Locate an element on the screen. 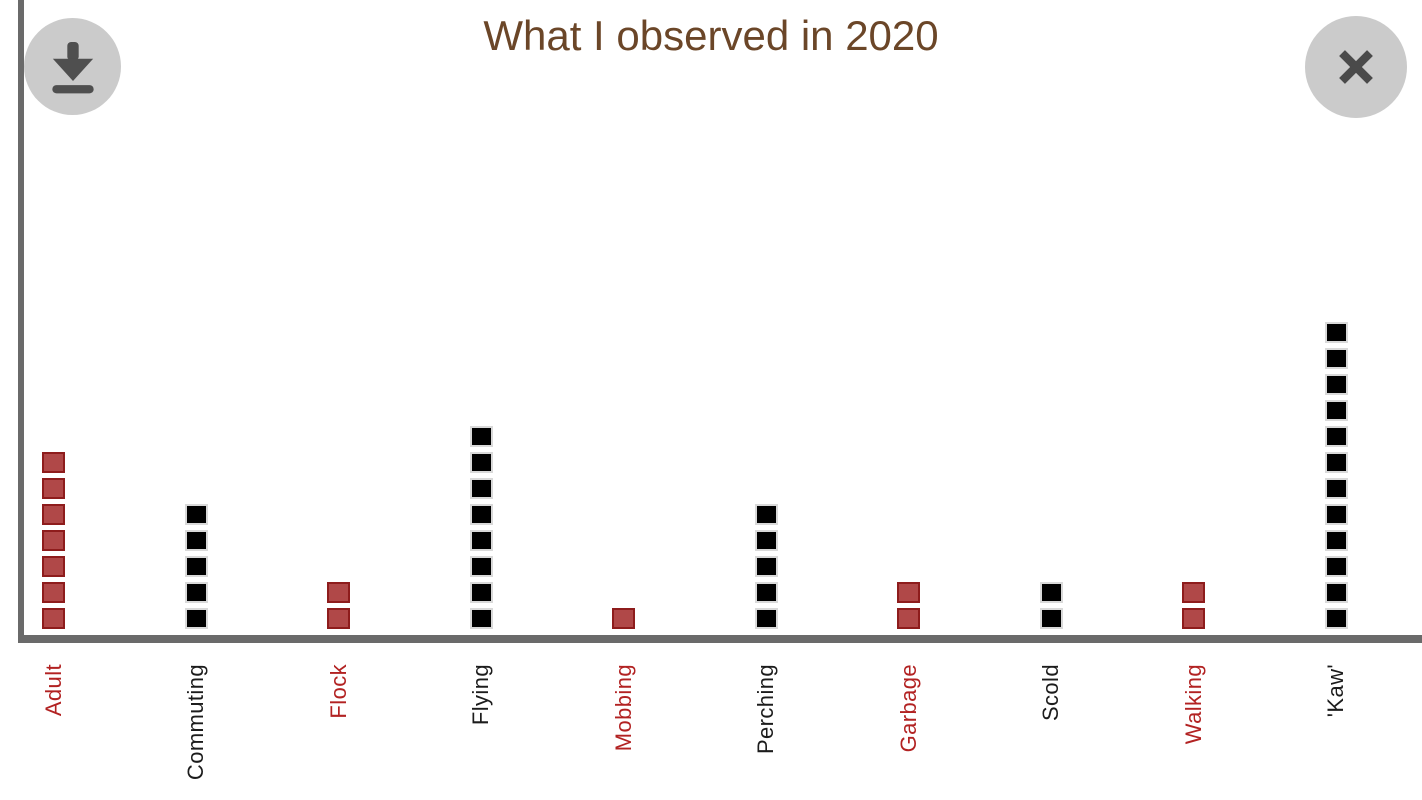 This screenshot has height=800, width=1422. x-axis-label: Mobbing is located at coordinates (623, 708).